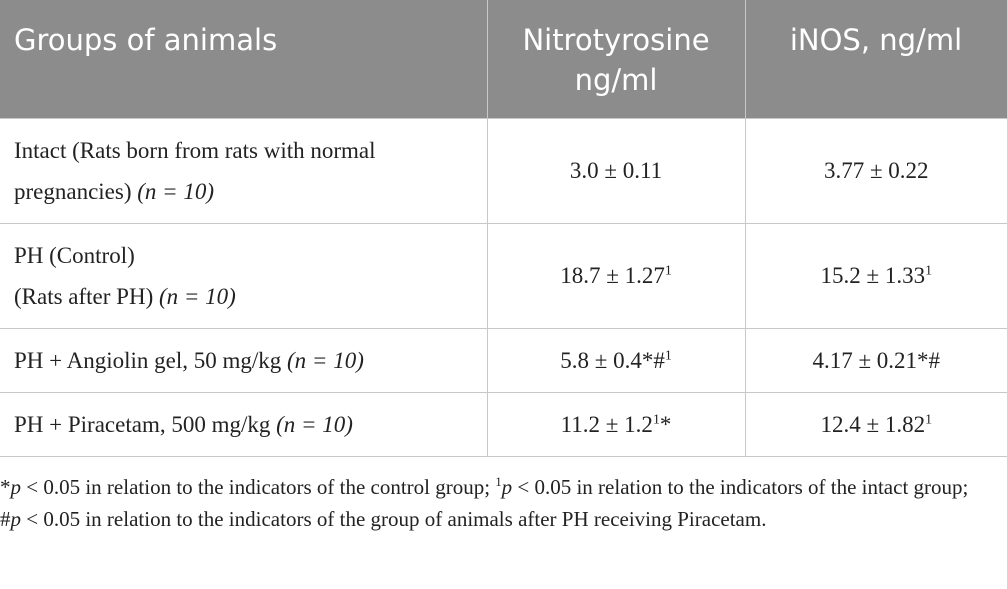  I want to click on cell-line: 15.2 ± 1.331, so click(877, 275).